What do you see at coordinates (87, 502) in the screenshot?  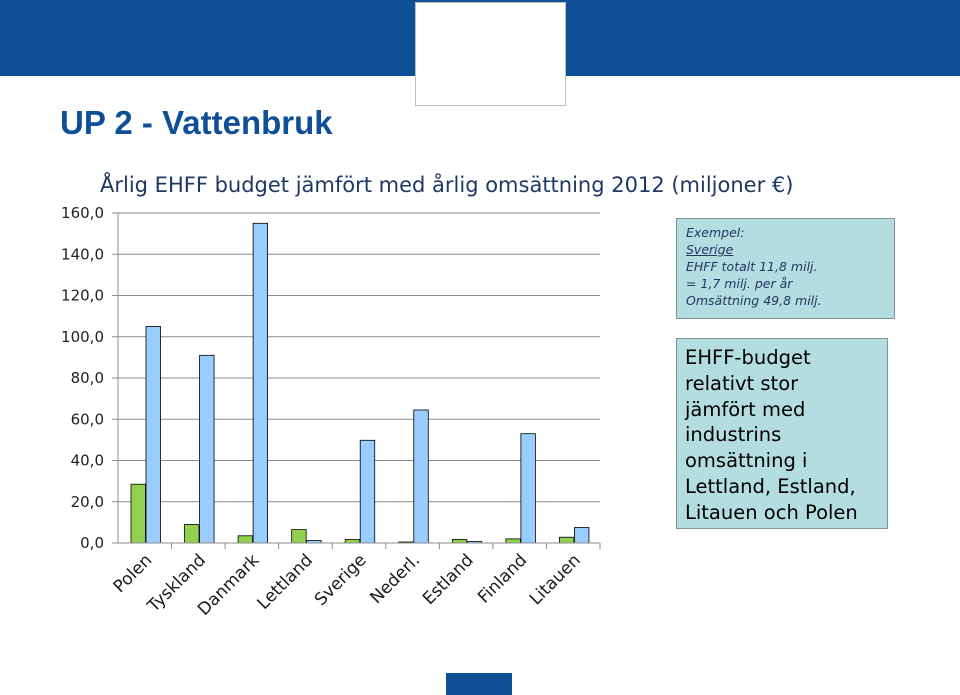 I see `y-tick-label: 20,0` at bounding box center [87, 502].